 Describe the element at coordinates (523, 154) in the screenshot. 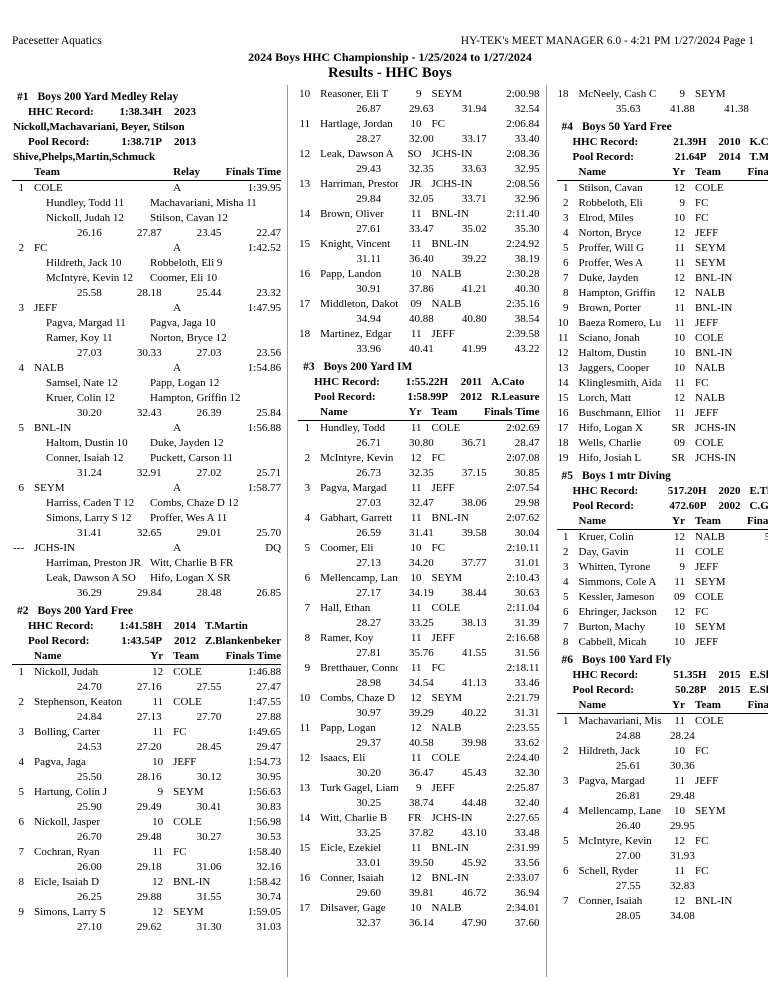

I see `finals-time: 2:08.36` at that location.